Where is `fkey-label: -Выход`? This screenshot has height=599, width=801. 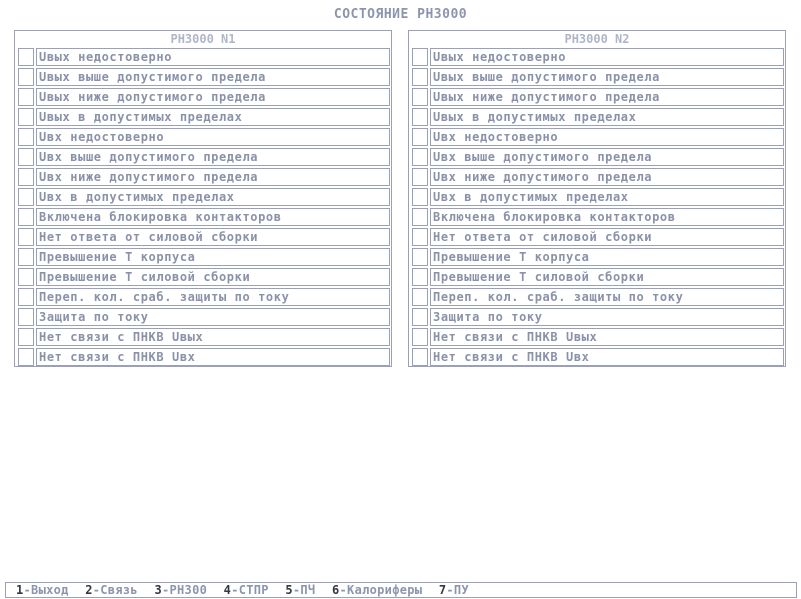
fkey-label: -Выход is located at coordinates (46, 590).